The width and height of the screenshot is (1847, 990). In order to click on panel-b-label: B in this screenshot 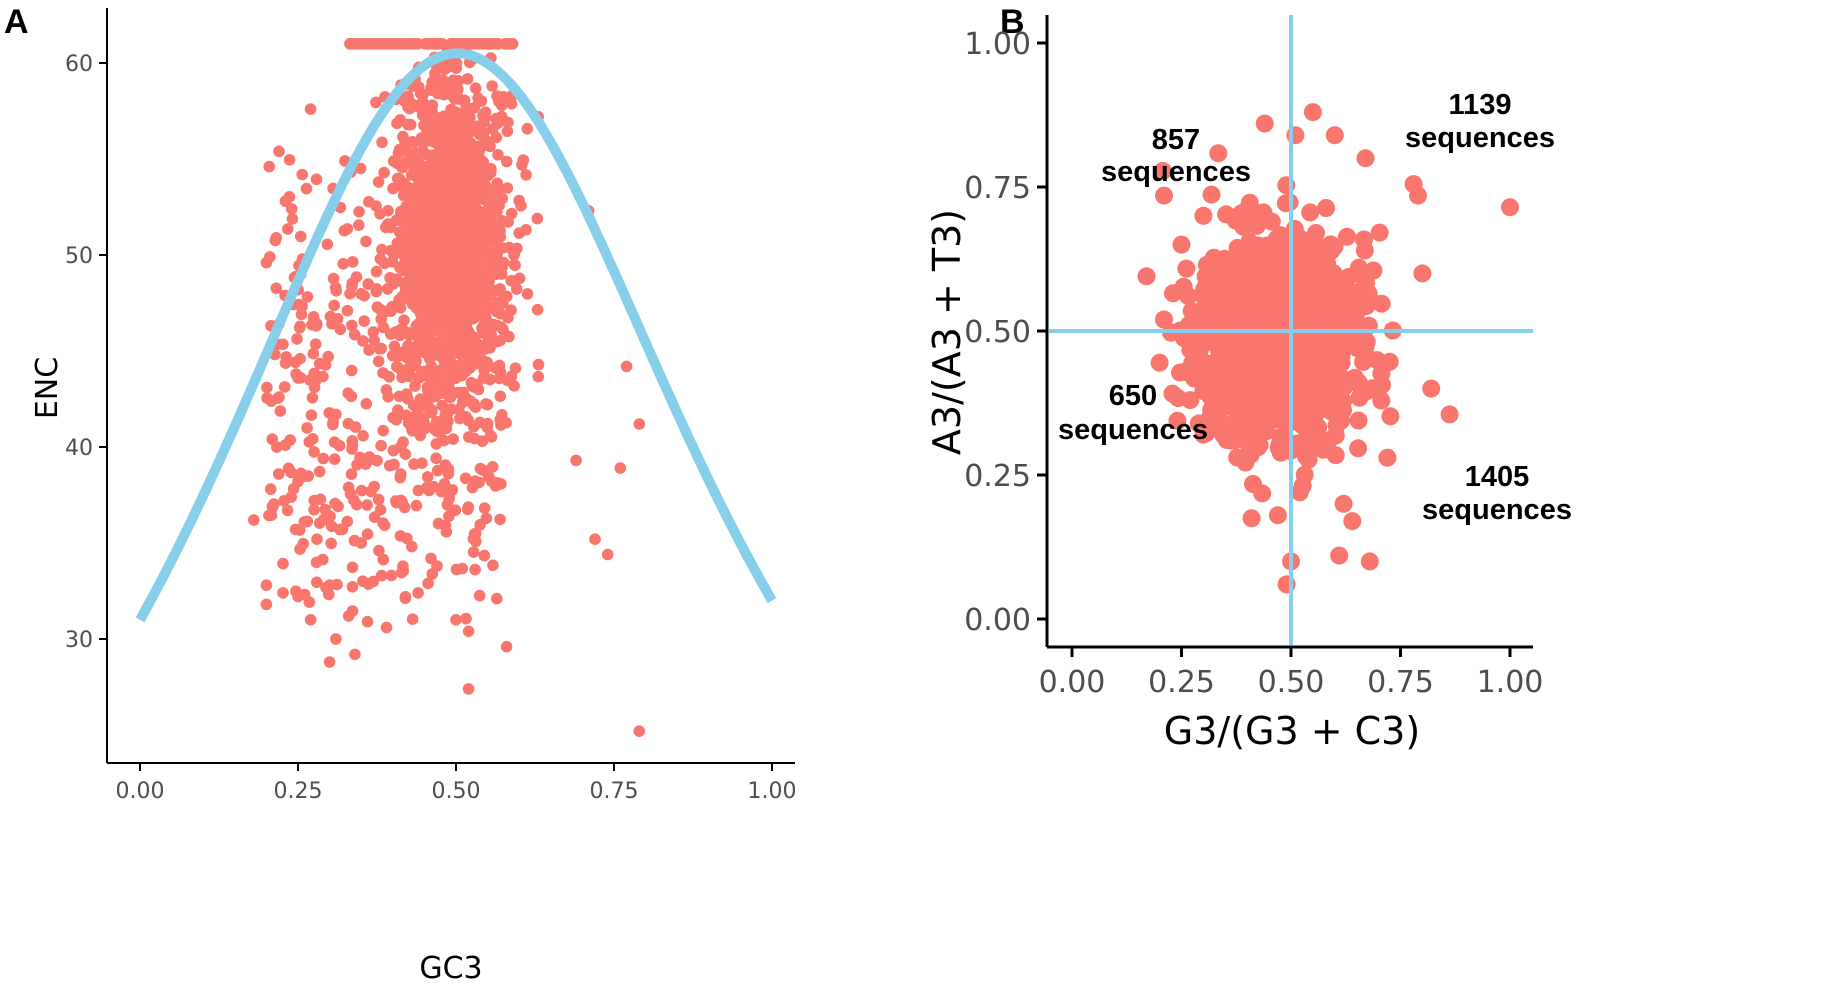, I will do `click(1012, 22)`.